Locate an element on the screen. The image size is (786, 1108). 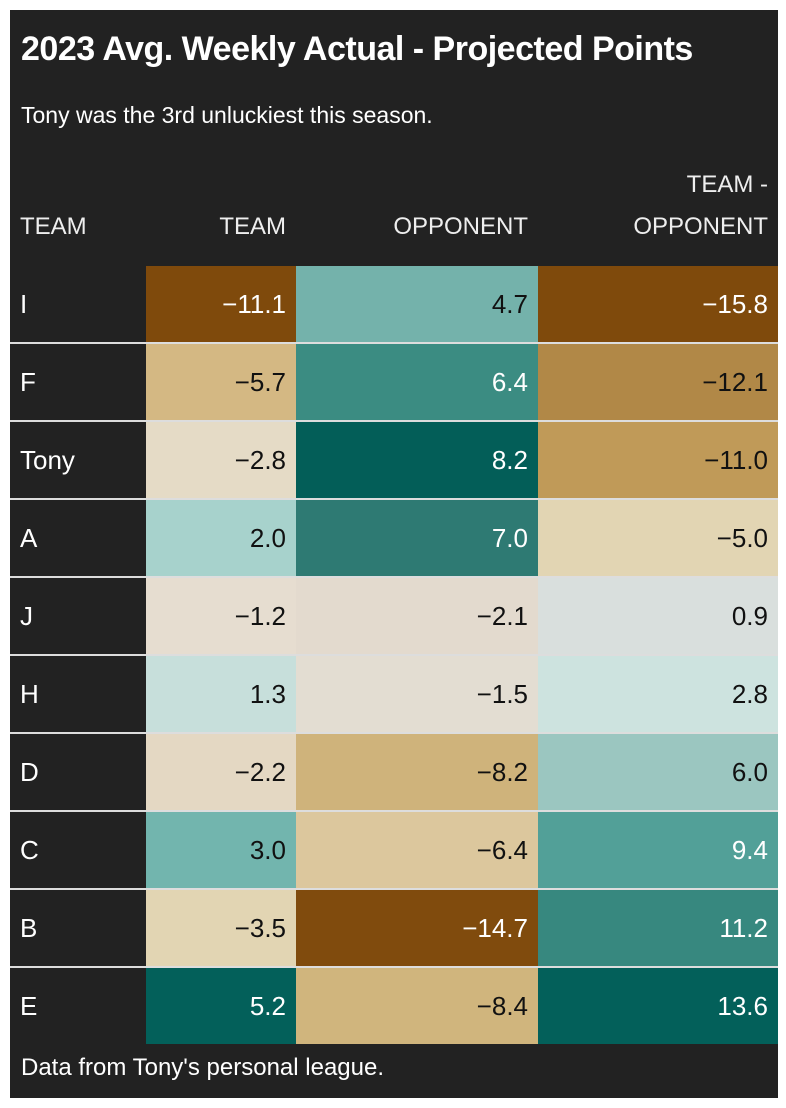
value-cell: 2.8 is located at coordinates (658, 693).